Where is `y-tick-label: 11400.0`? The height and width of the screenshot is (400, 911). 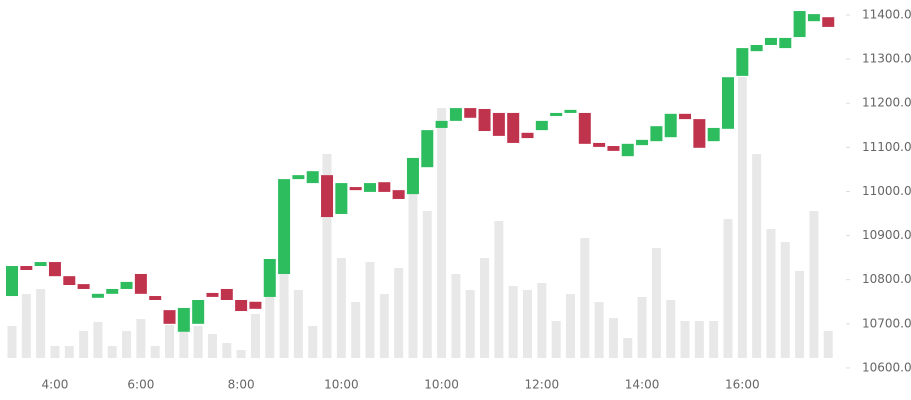 y-tick-label: 11400.0 is located at coordinates (886, 15).